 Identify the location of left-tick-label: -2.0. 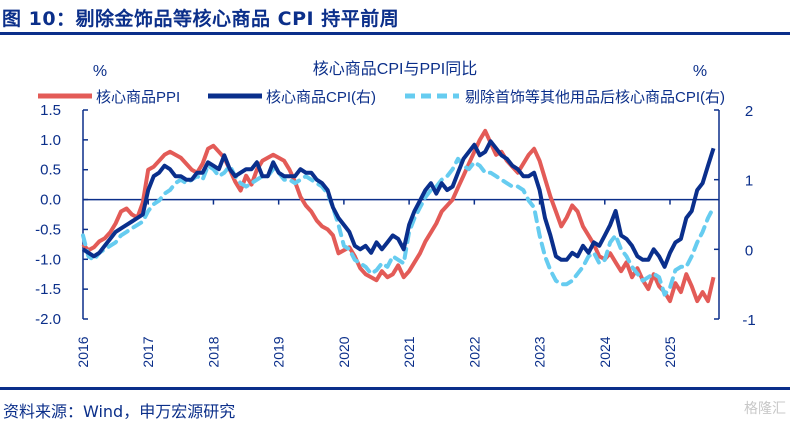
(48, 319).